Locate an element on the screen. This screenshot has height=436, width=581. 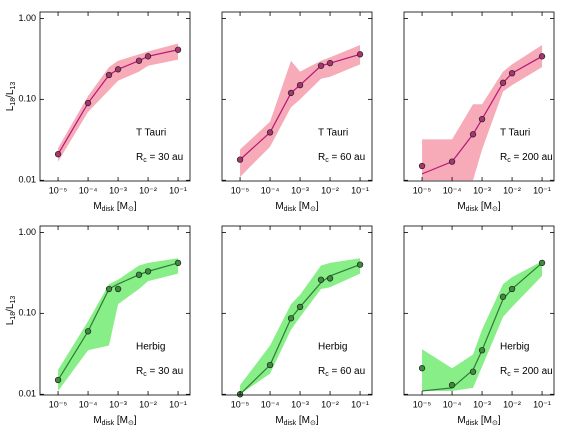
y-axis-label-part: 13 is located at coordinates (13, 300).